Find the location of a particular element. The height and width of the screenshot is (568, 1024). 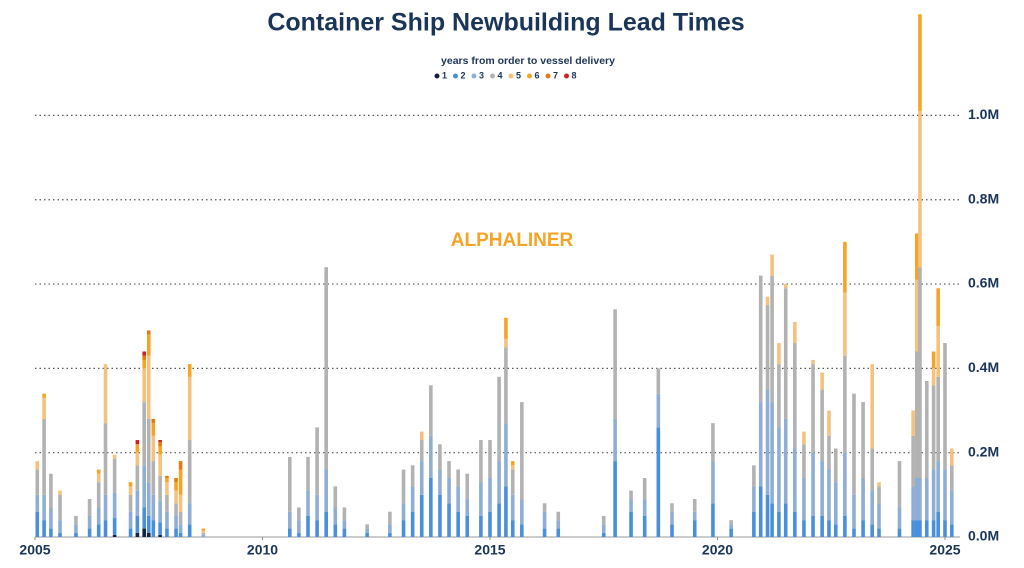

legend-label: 2 is located at coordinates (463, 75).